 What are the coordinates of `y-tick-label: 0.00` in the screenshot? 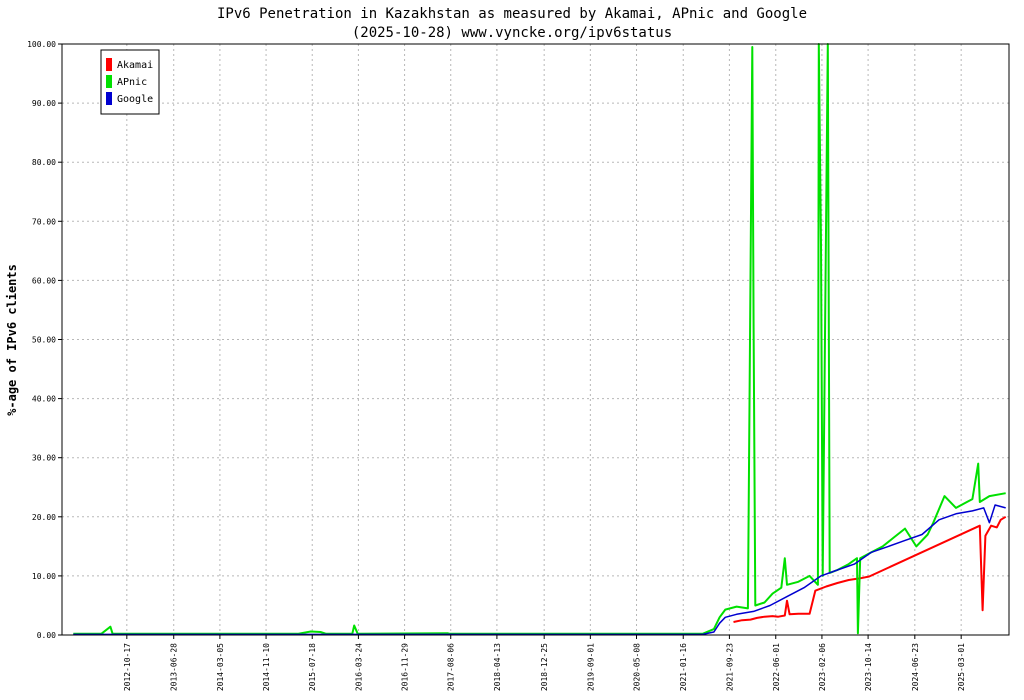 It's located at (46, 635).